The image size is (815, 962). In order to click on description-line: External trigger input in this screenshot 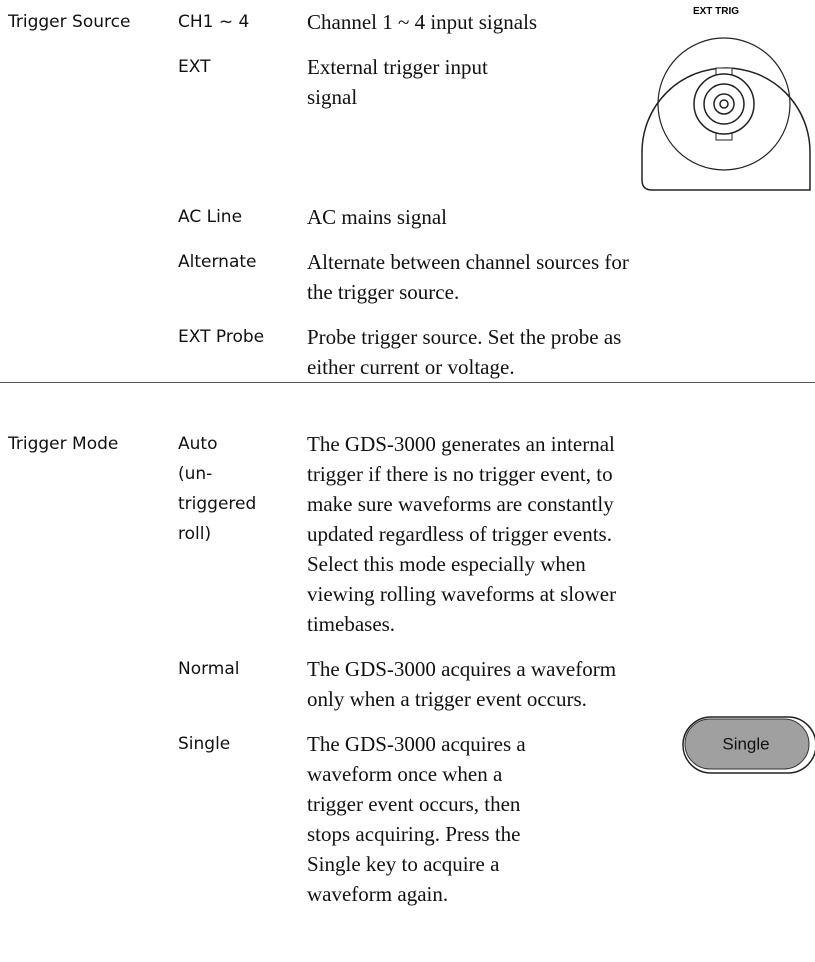, I will do `click(397, 67)`.